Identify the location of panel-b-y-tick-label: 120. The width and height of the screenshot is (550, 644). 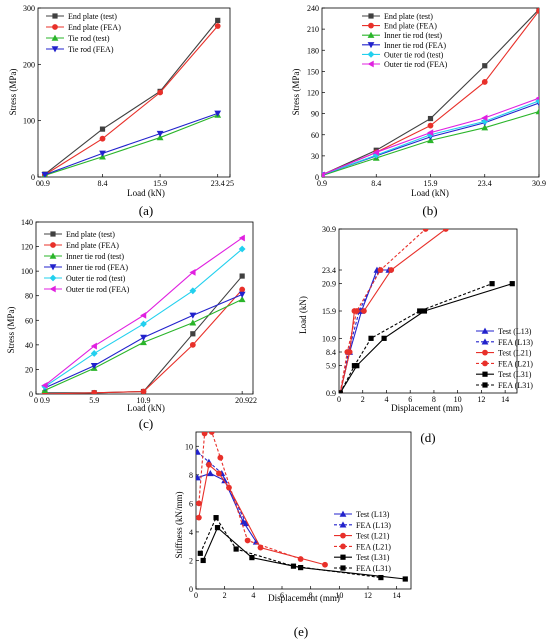
(313, 93).